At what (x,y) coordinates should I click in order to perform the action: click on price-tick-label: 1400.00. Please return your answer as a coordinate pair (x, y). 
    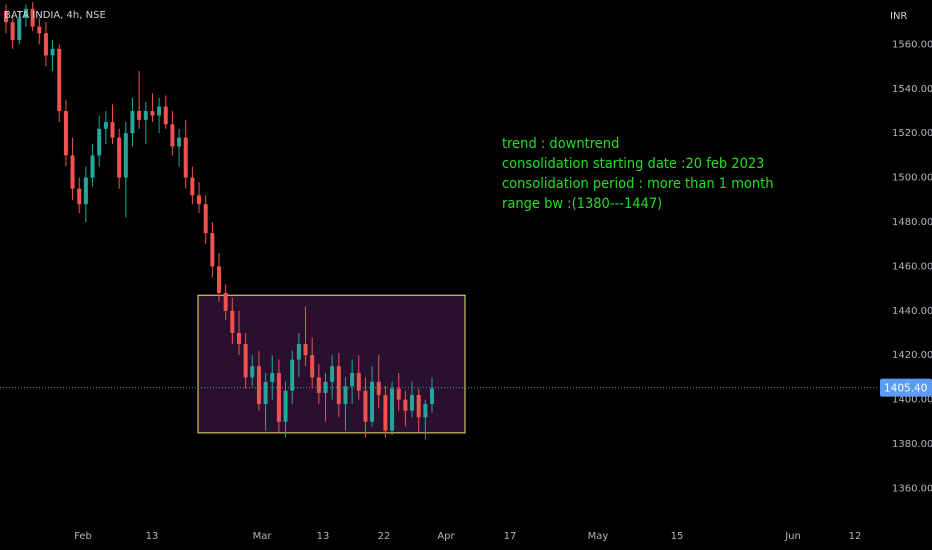
    Looking at the image, I should click on (912, 400).